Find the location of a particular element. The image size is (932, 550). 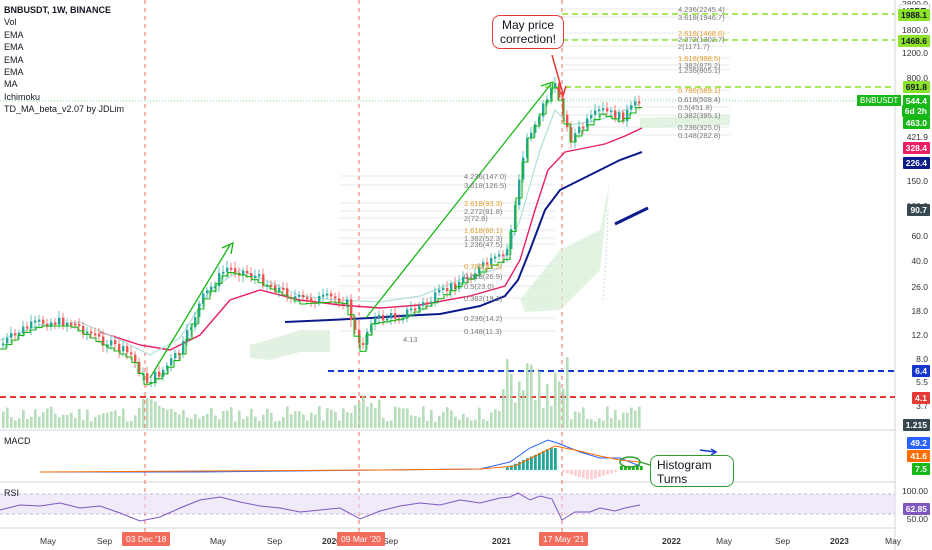

fib-upper-lines is located at coordinates (646, 72).